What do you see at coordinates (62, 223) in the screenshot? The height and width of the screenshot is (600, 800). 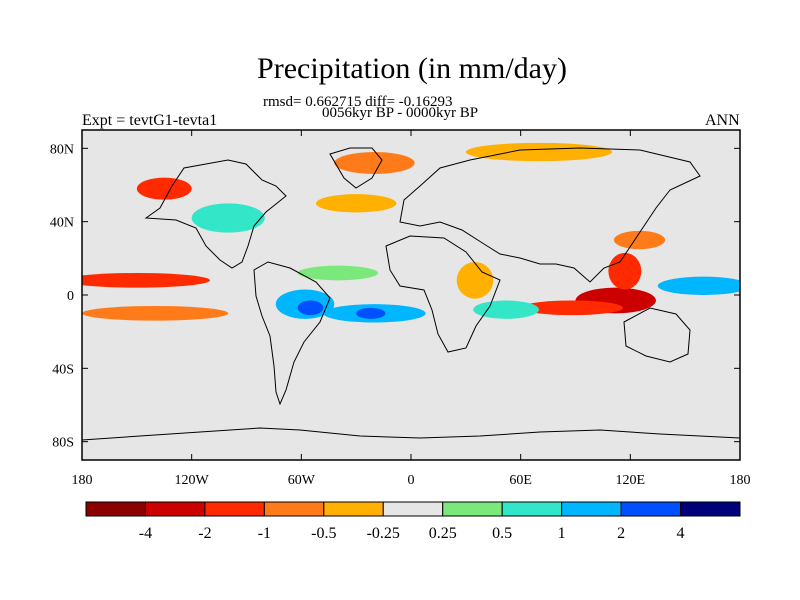 I see `y-tick-label: 40N` at bounding box center [62, 223].